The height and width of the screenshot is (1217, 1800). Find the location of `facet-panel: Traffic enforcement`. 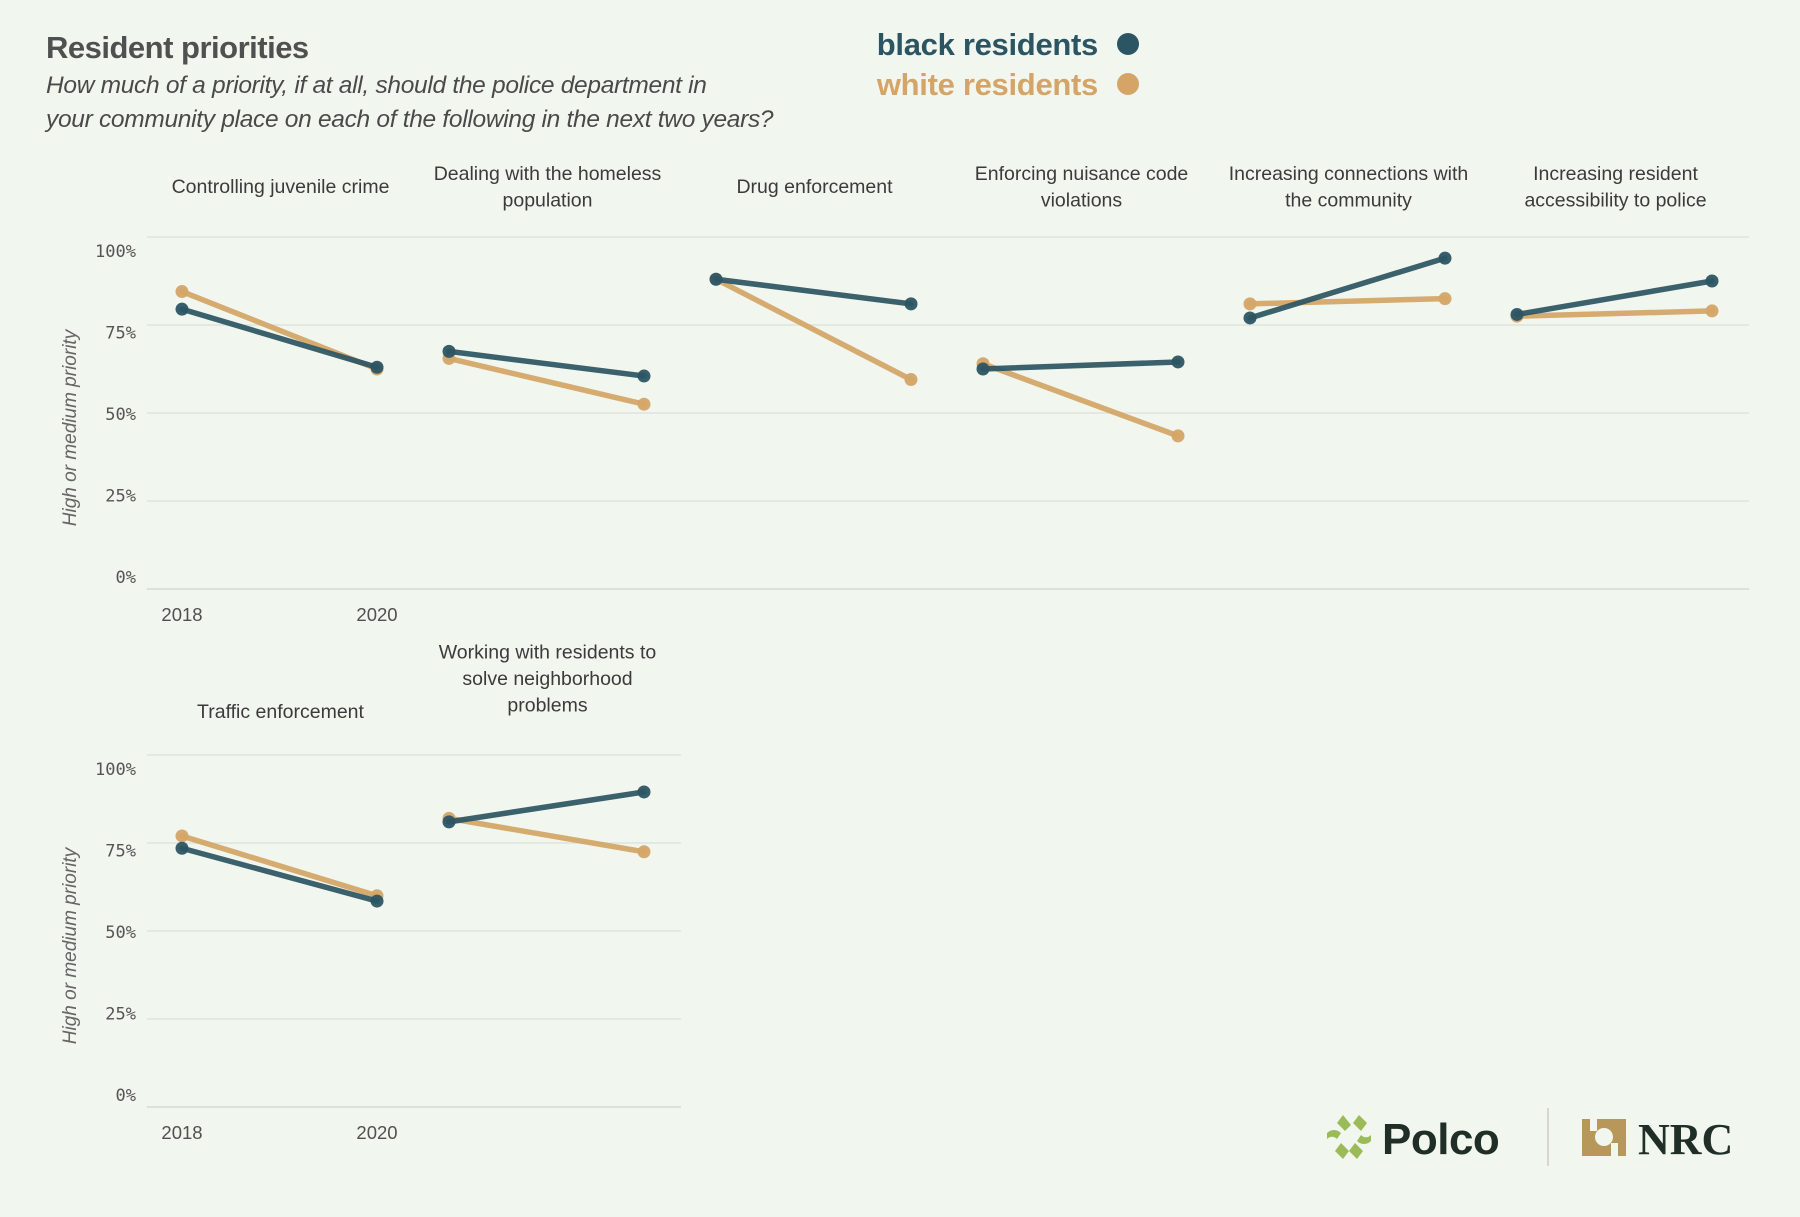

facet-panel: Traffic enforcement is located at coordinates (279, 804).